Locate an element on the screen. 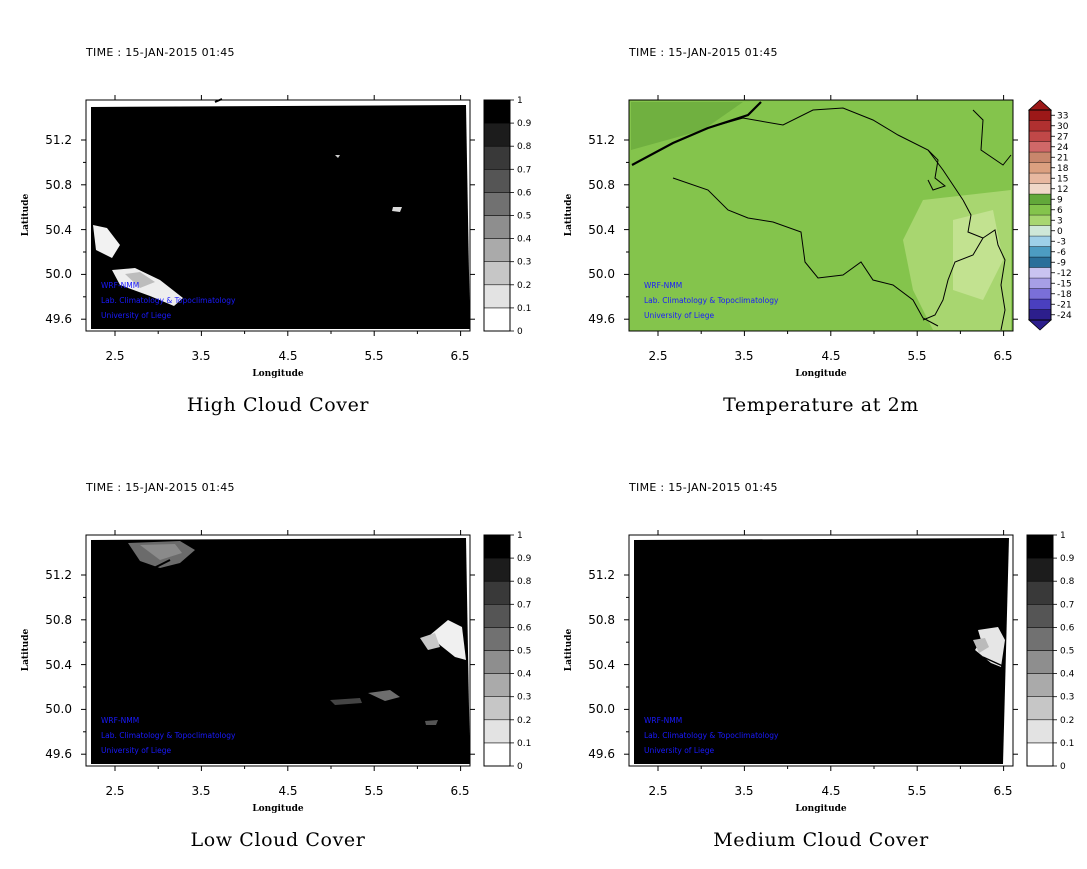 Image resolution: width=1087 pixels, height=869 pixels. y-axis-label: Latitude is located at coordinates (26, 650).